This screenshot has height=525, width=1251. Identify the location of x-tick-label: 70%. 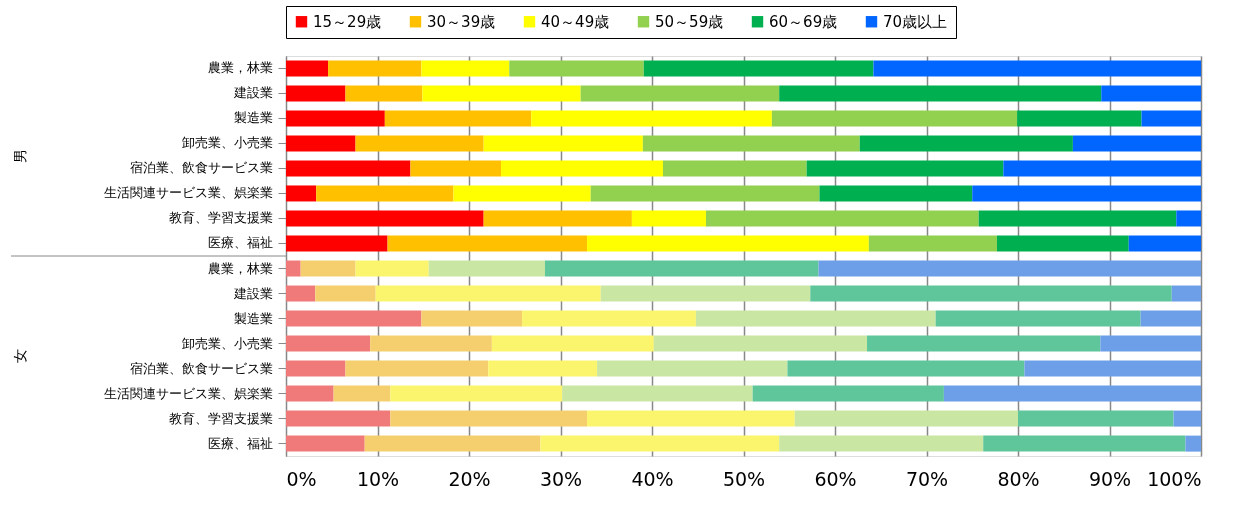
(927, 478).